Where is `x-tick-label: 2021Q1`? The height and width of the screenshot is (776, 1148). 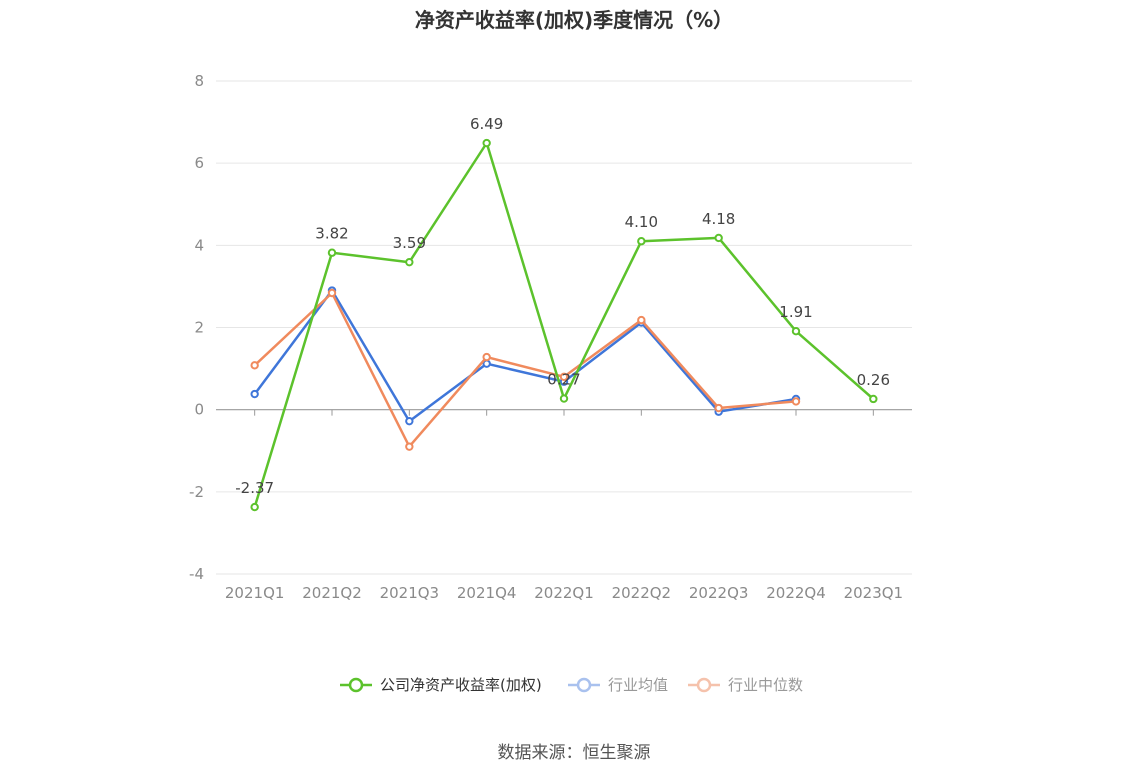 x-tick-label: 2021Q1 is located at coordinates (255, 593).